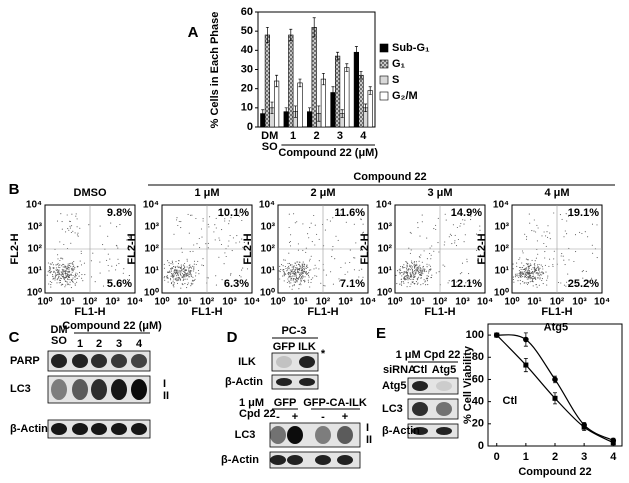  What do you see at coordinates (206, 193) in the screenshot?
I see `plot-title: 1 μM` at bounding box center [206, 193].